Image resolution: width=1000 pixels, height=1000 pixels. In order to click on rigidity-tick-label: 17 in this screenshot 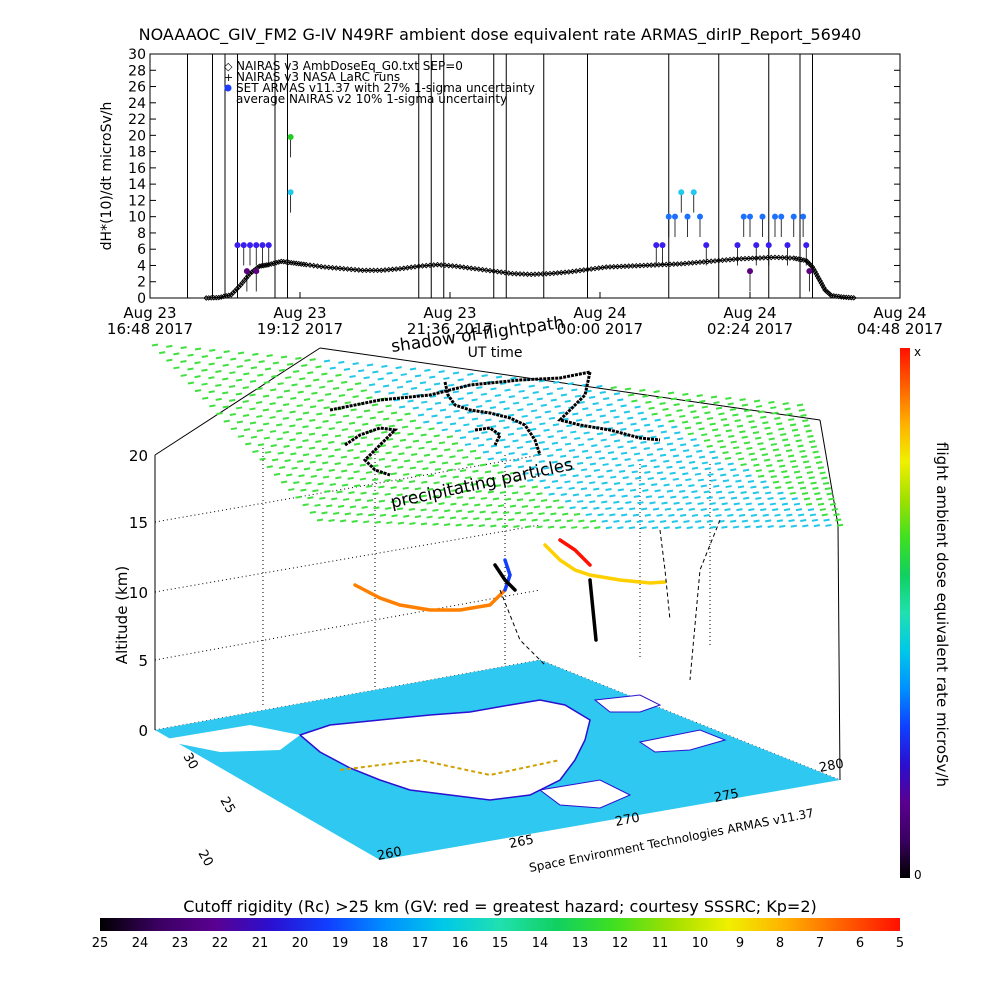, I will do `click(420, 943)`.